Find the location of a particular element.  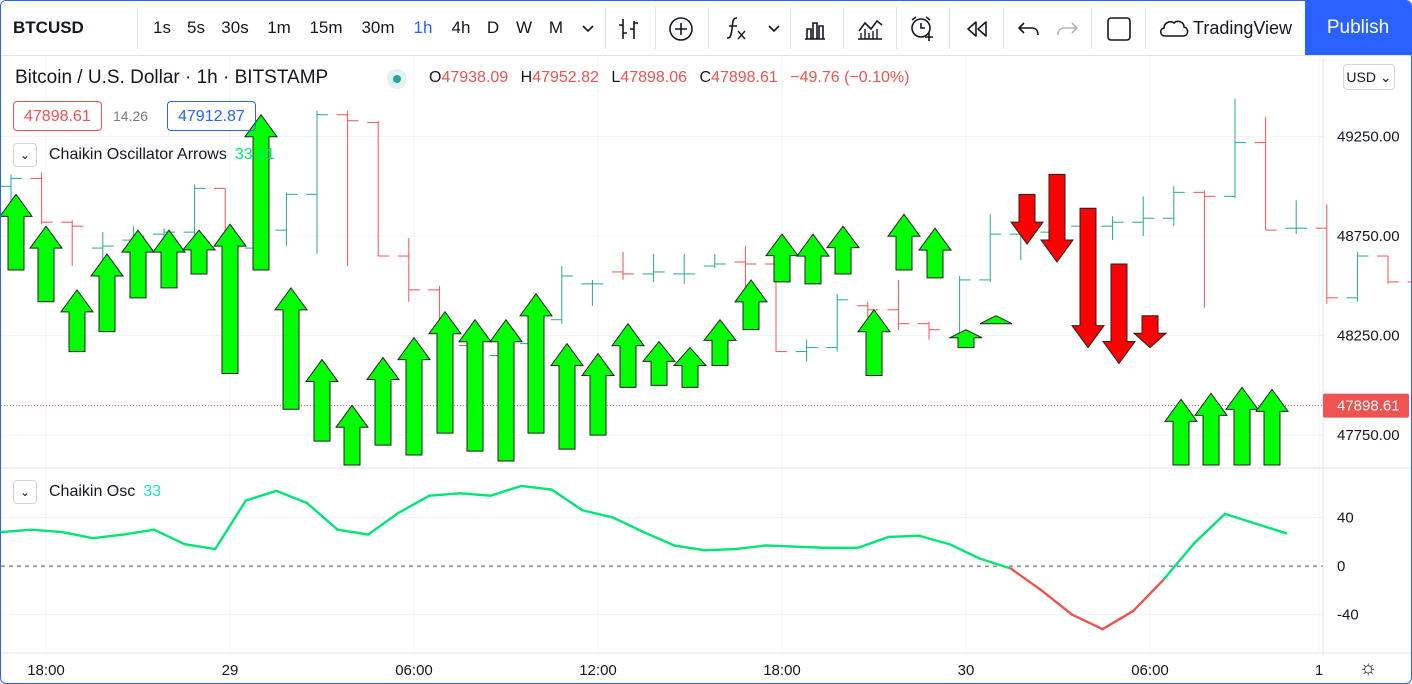

buy-price-button: 47912.87 is located at coordinates (211, 116).